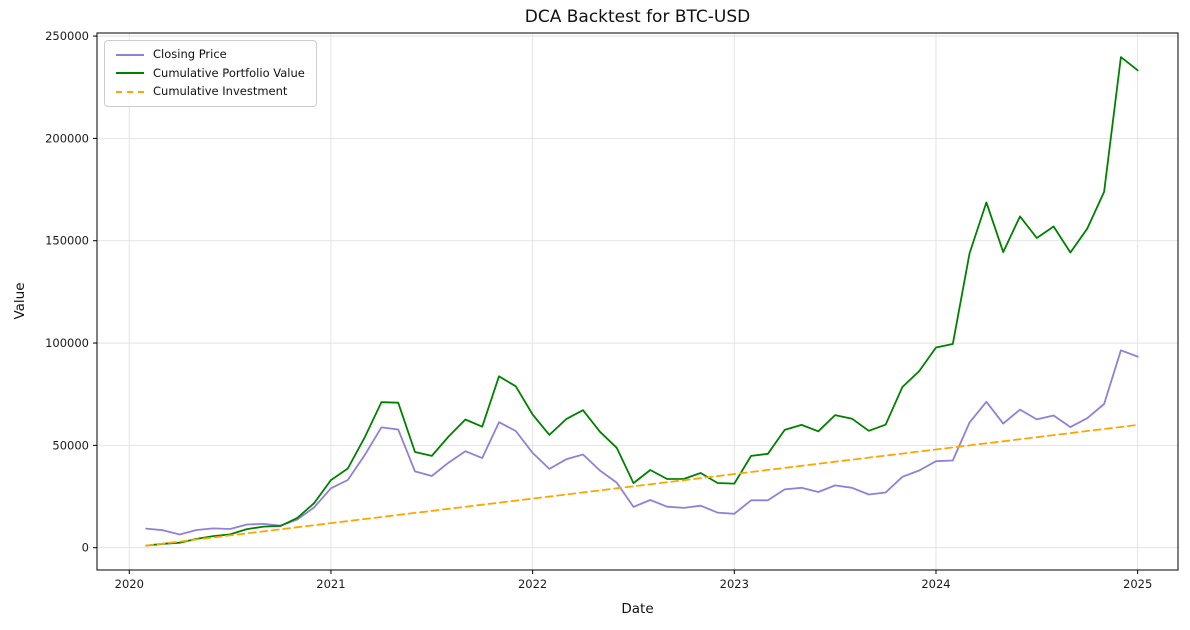 This screenshot has height=630, width=1190. What do you see at coordinates (67, 36) in the screenshot?
I see `y-tick-label: 250000` at bounding box center [67, 36].